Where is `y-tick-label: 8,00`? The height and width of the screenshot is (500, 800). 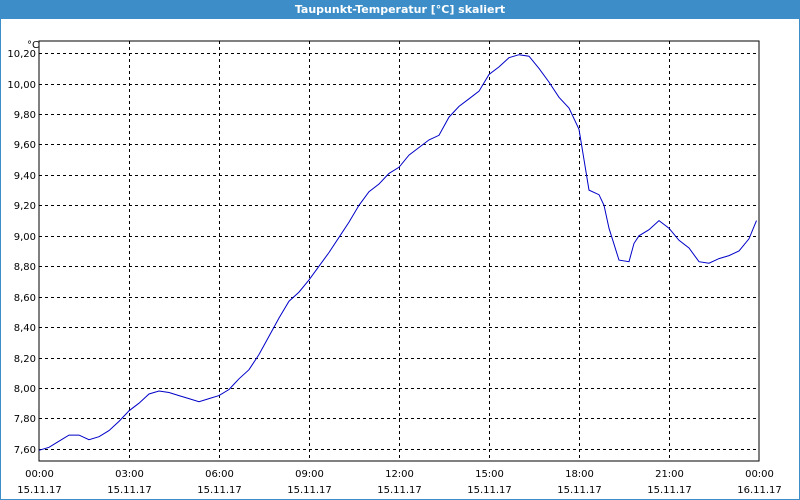
y-tick-label: 8,00 is located at coordinates (25, 389).